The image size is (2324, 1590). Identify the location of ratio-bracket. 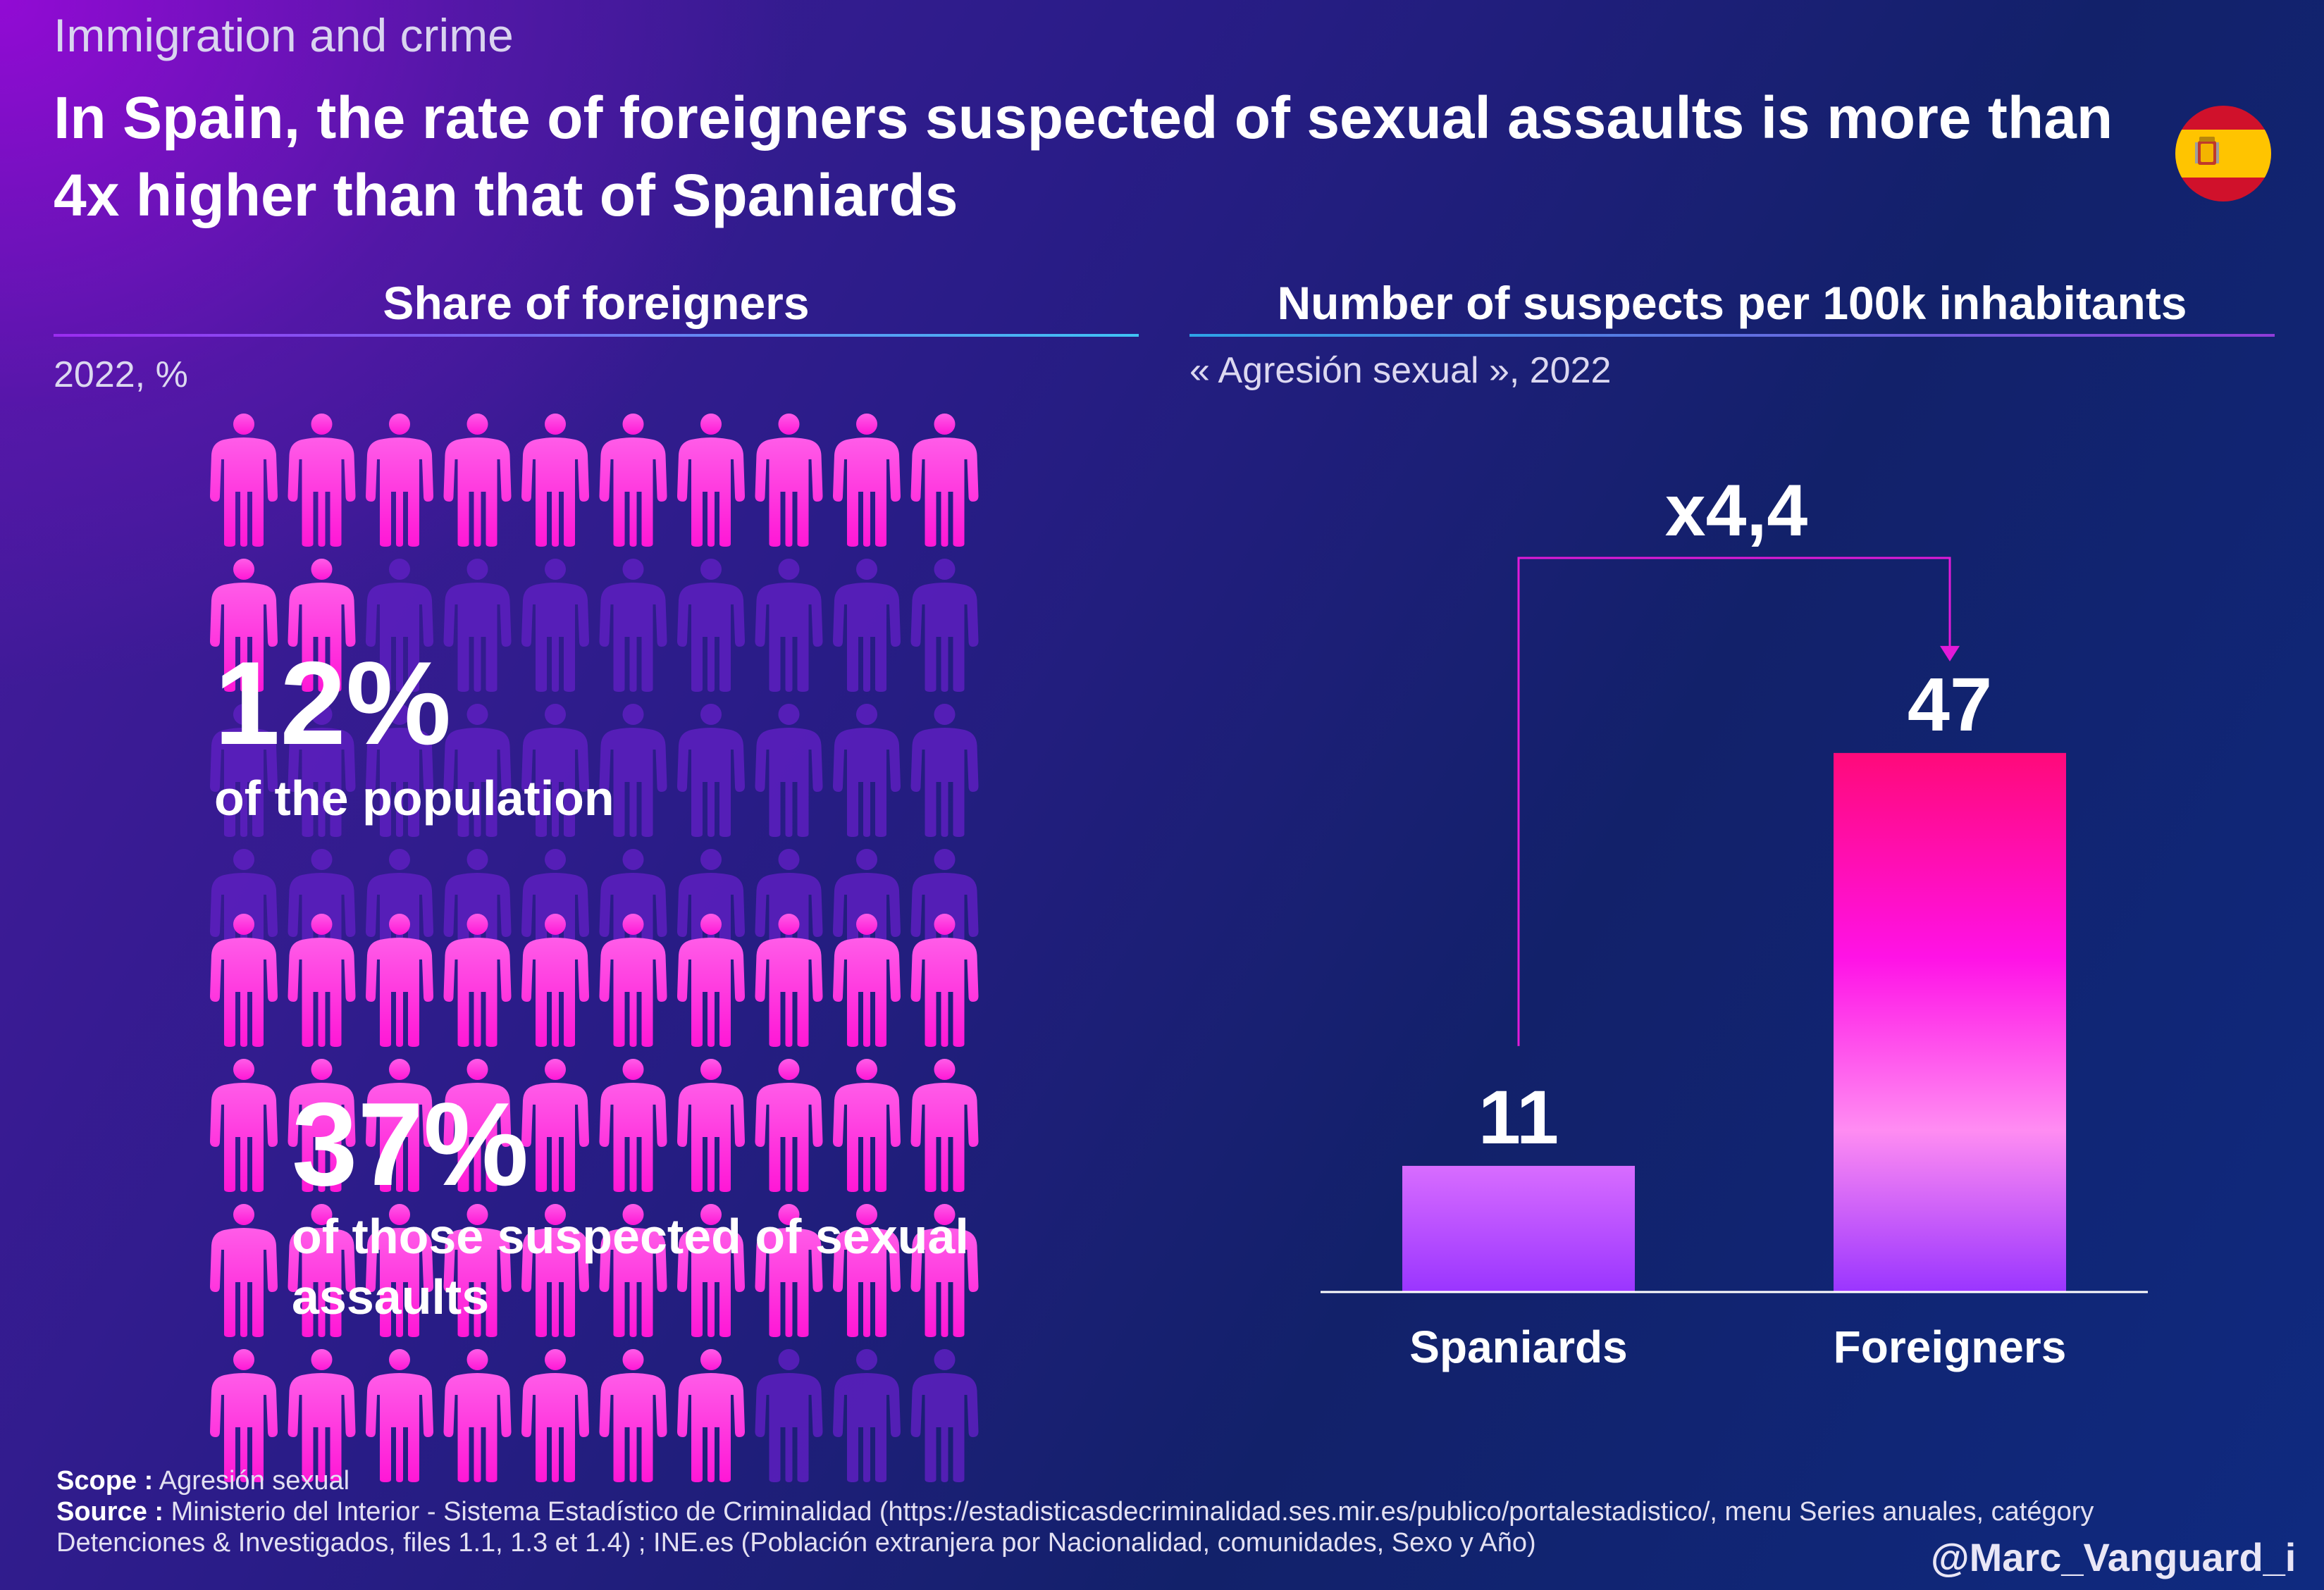
(1734, 801).